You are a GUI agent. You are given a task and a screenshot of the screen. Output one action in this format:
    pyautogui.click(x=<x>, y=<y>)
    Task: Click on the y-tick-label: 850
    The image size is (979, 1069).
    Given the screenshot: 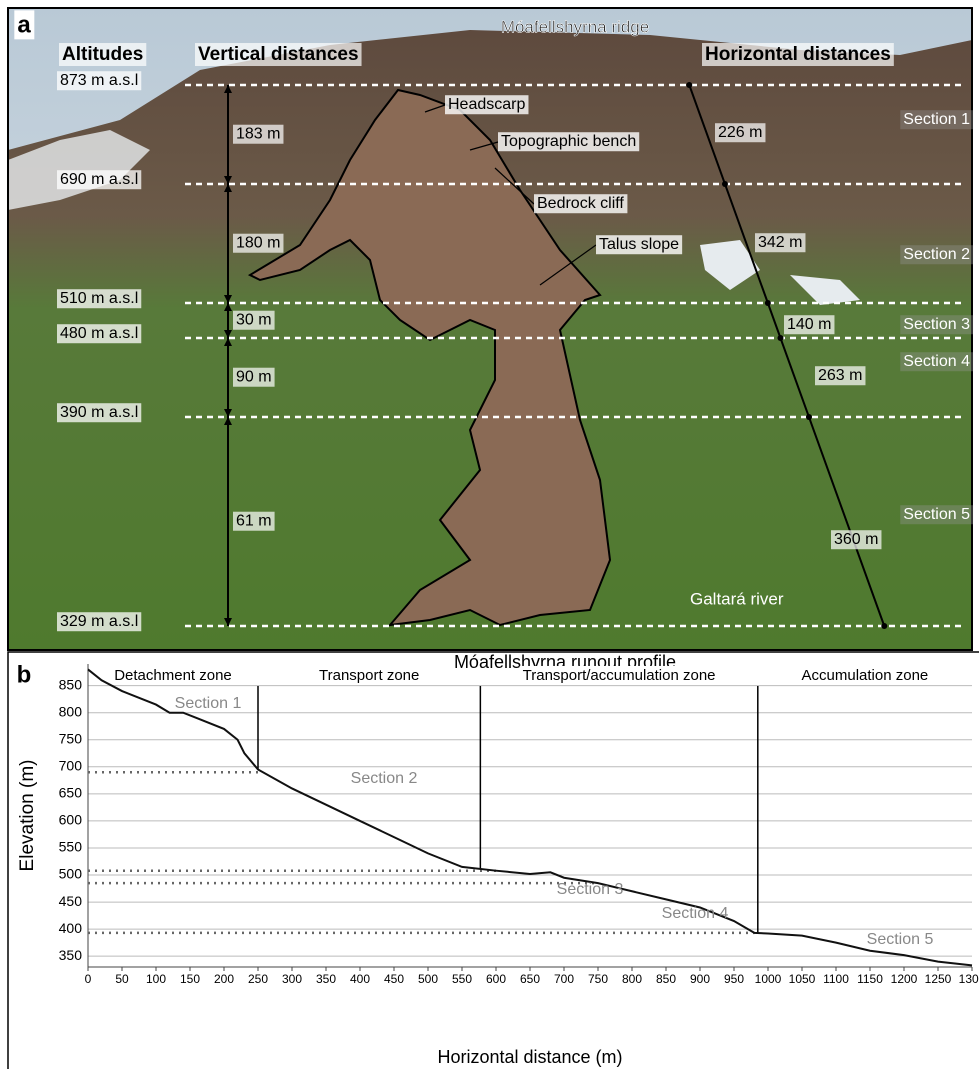 What is the action you would take?
    pyautogui.click(x=71, y=684)
    